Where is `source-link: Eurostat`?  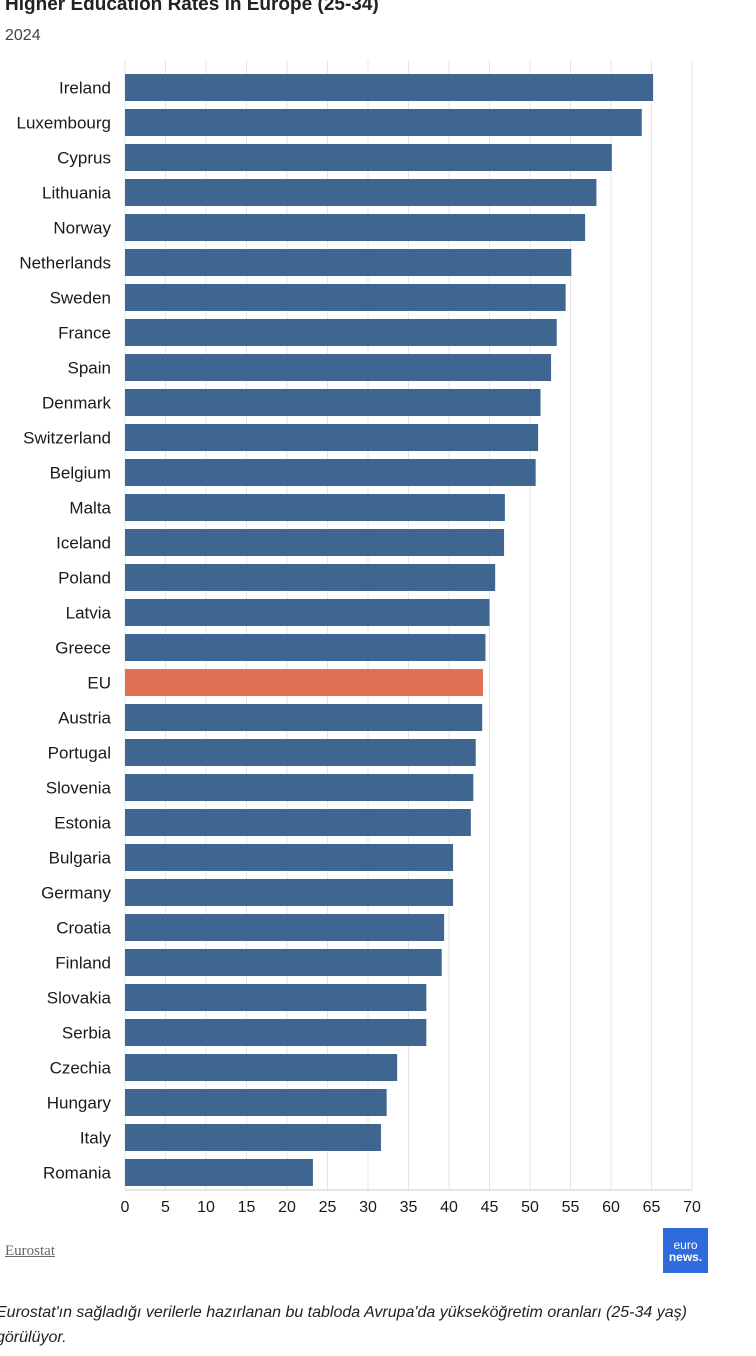
source-link: Eurostat is located at coordinates (30, 1251).